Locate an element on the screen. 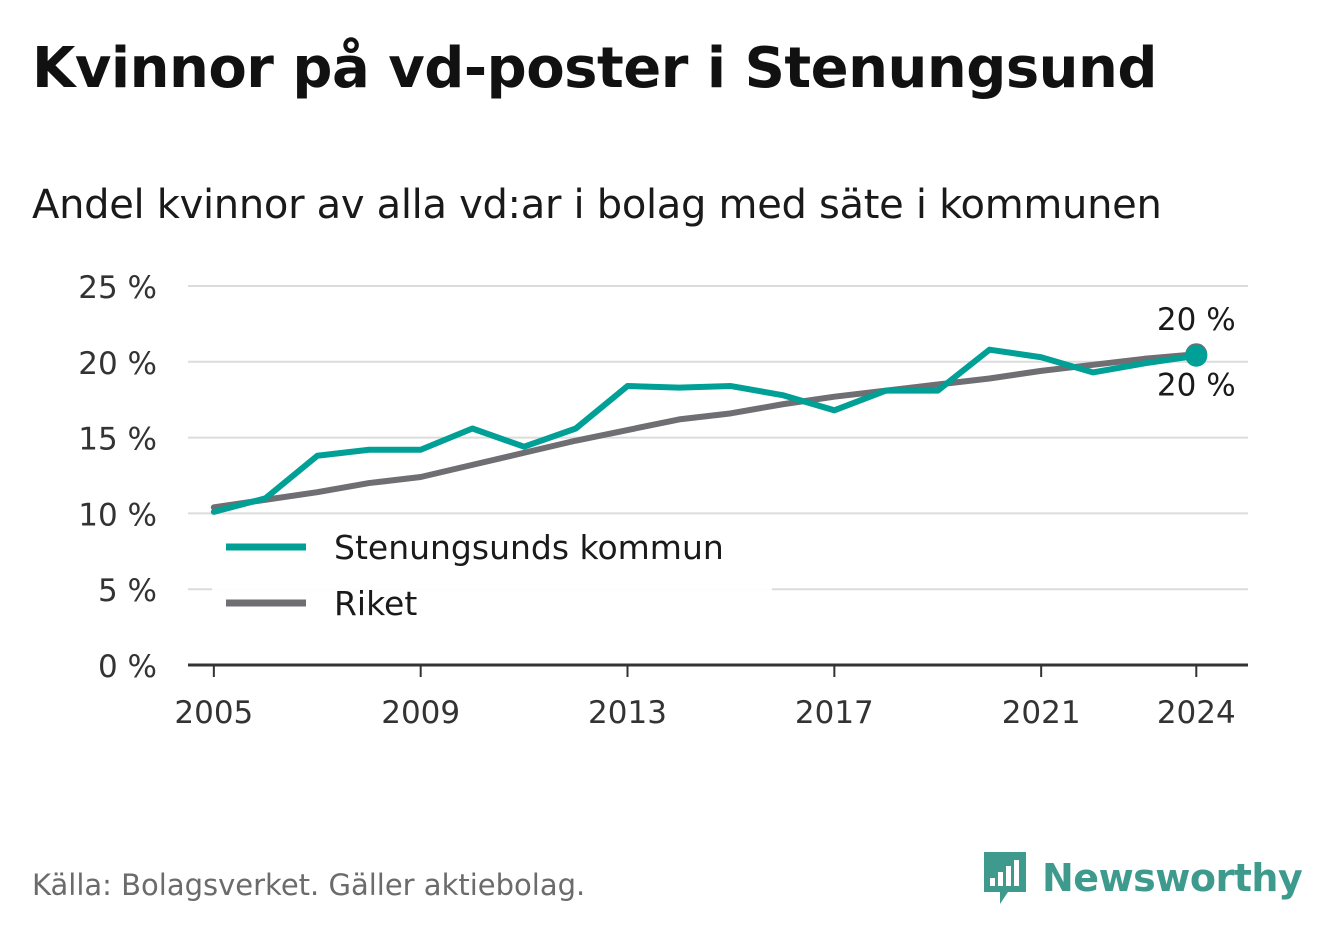 The image size is (1322, 939). legend: Stenungsunds kommun Riket is located at coordinates (492, 574).